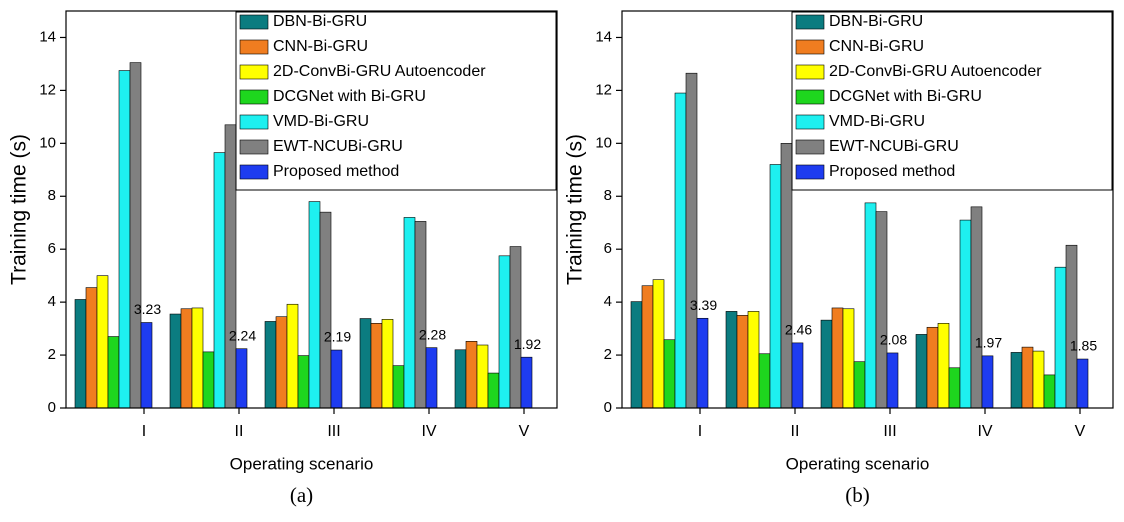  I want to click on legend-box, so click(396, 101).